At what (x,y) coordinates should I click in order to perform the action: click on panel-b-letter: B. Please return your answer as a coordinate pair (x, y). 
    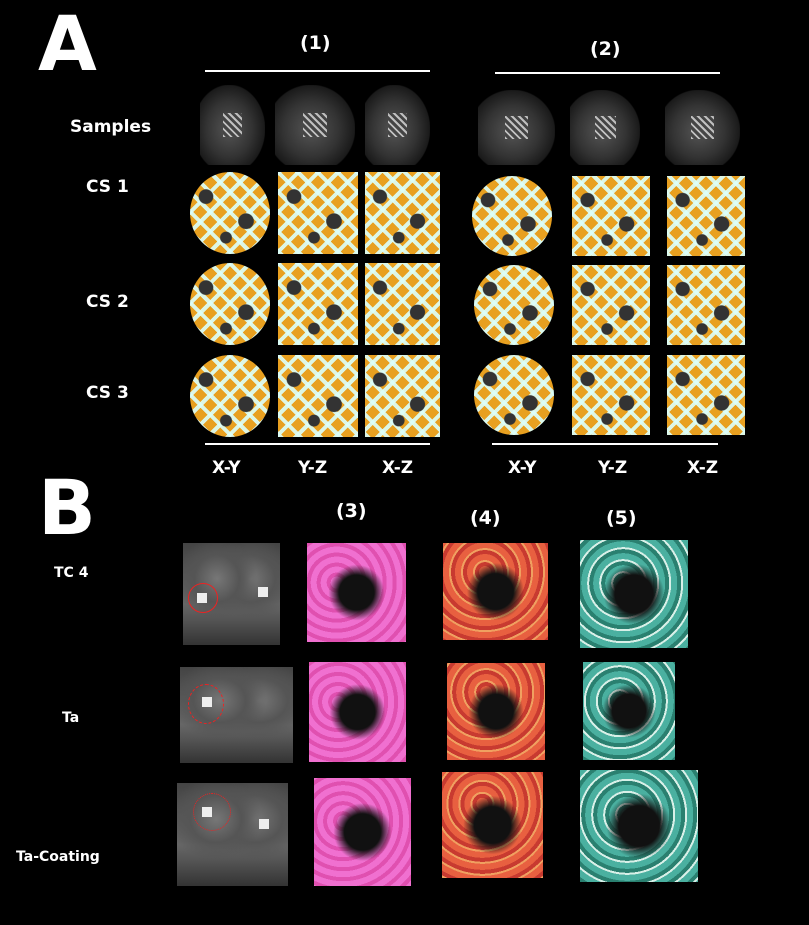
    Looking at the image, I should click on (67, 507).